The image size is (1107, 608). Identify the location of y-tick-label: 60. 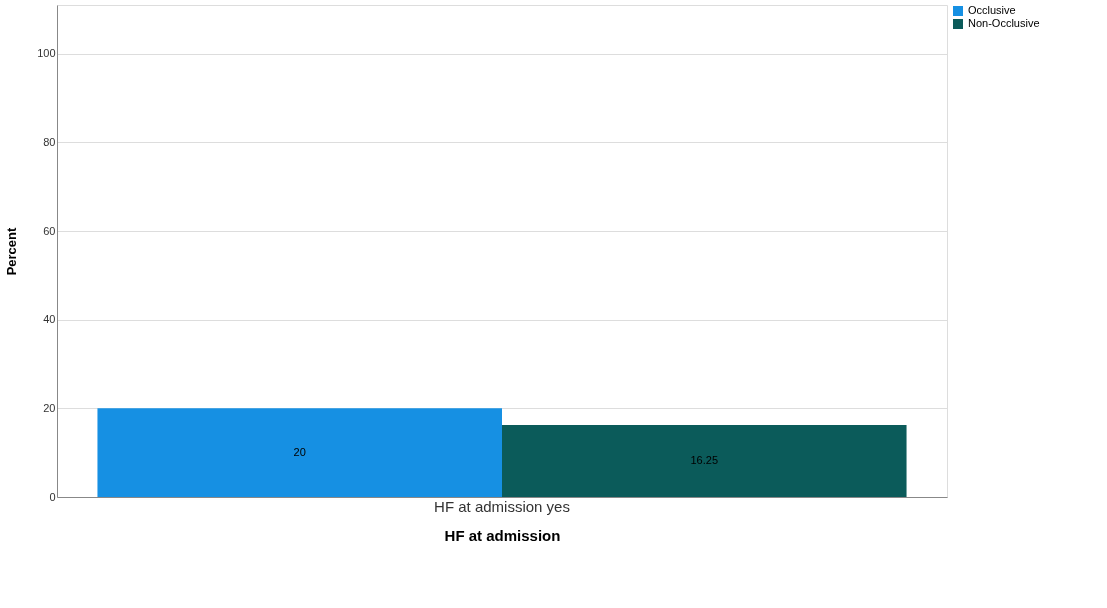
(49, 230).